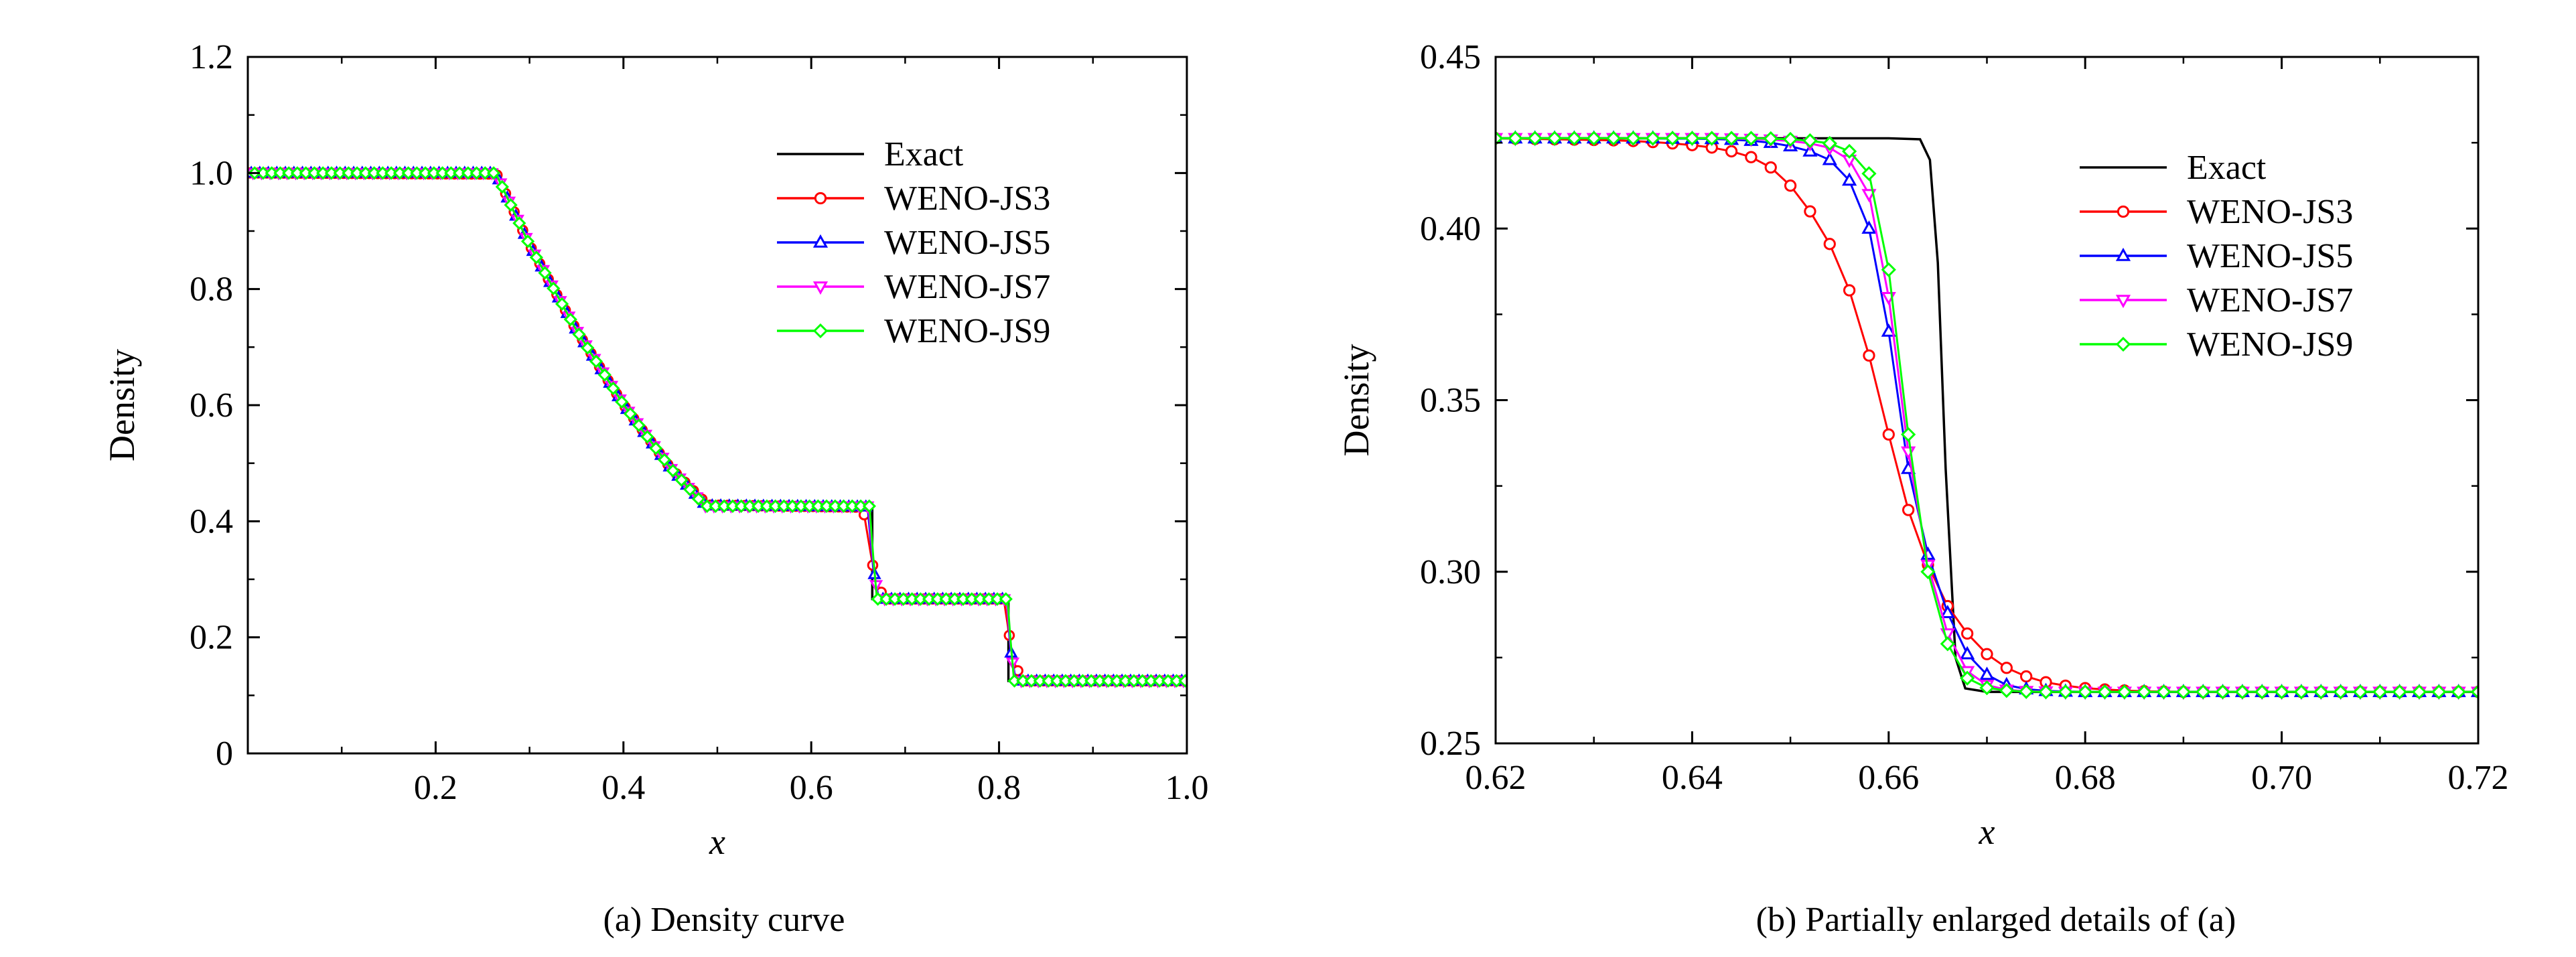 This screenshot has height=957, width=2576. I want to click on chart-b-point-weno-js7, so click(1869, 196).